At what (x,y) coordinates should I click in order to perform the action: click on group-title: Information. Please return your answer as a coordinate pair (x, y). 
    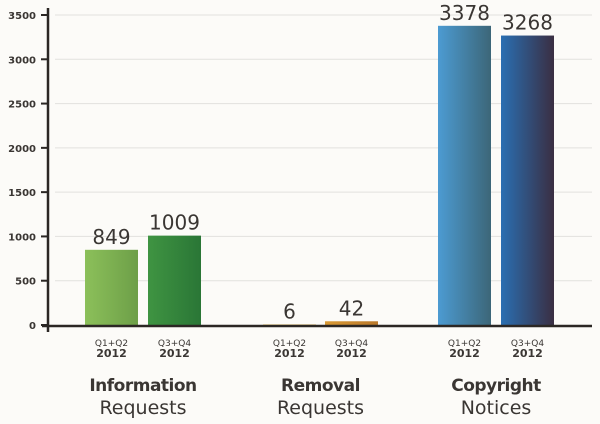
    Looking at the image, I should click on (142, 386).